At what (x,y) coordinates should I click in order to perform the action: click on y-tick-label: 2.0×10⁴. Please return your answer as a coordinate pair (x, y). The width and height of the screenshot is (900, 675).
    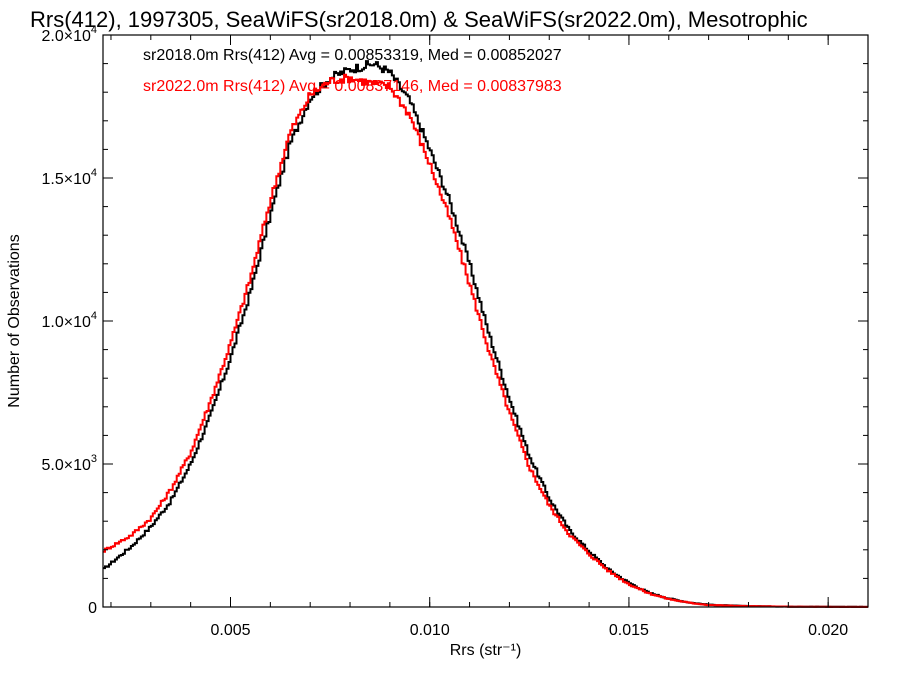
    Looking at the image, I should click on (69, 34).